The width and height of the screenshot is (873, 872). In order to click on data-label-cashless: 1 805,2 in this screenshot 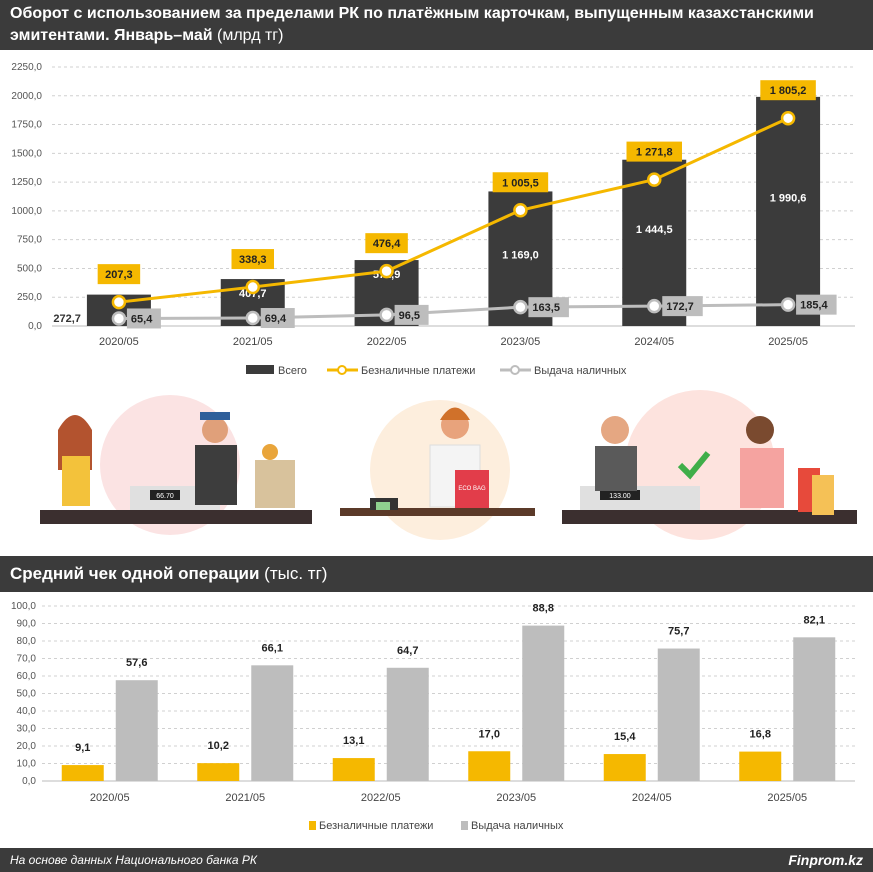, I will do `click(788, 91)`.